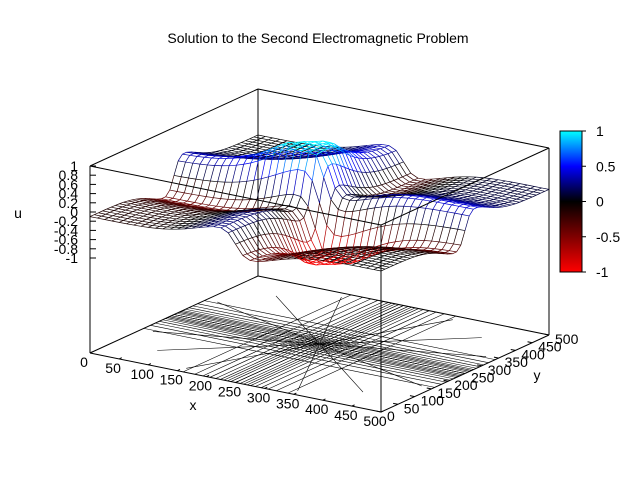  I want to click on contour-ray, so click(341, 368).